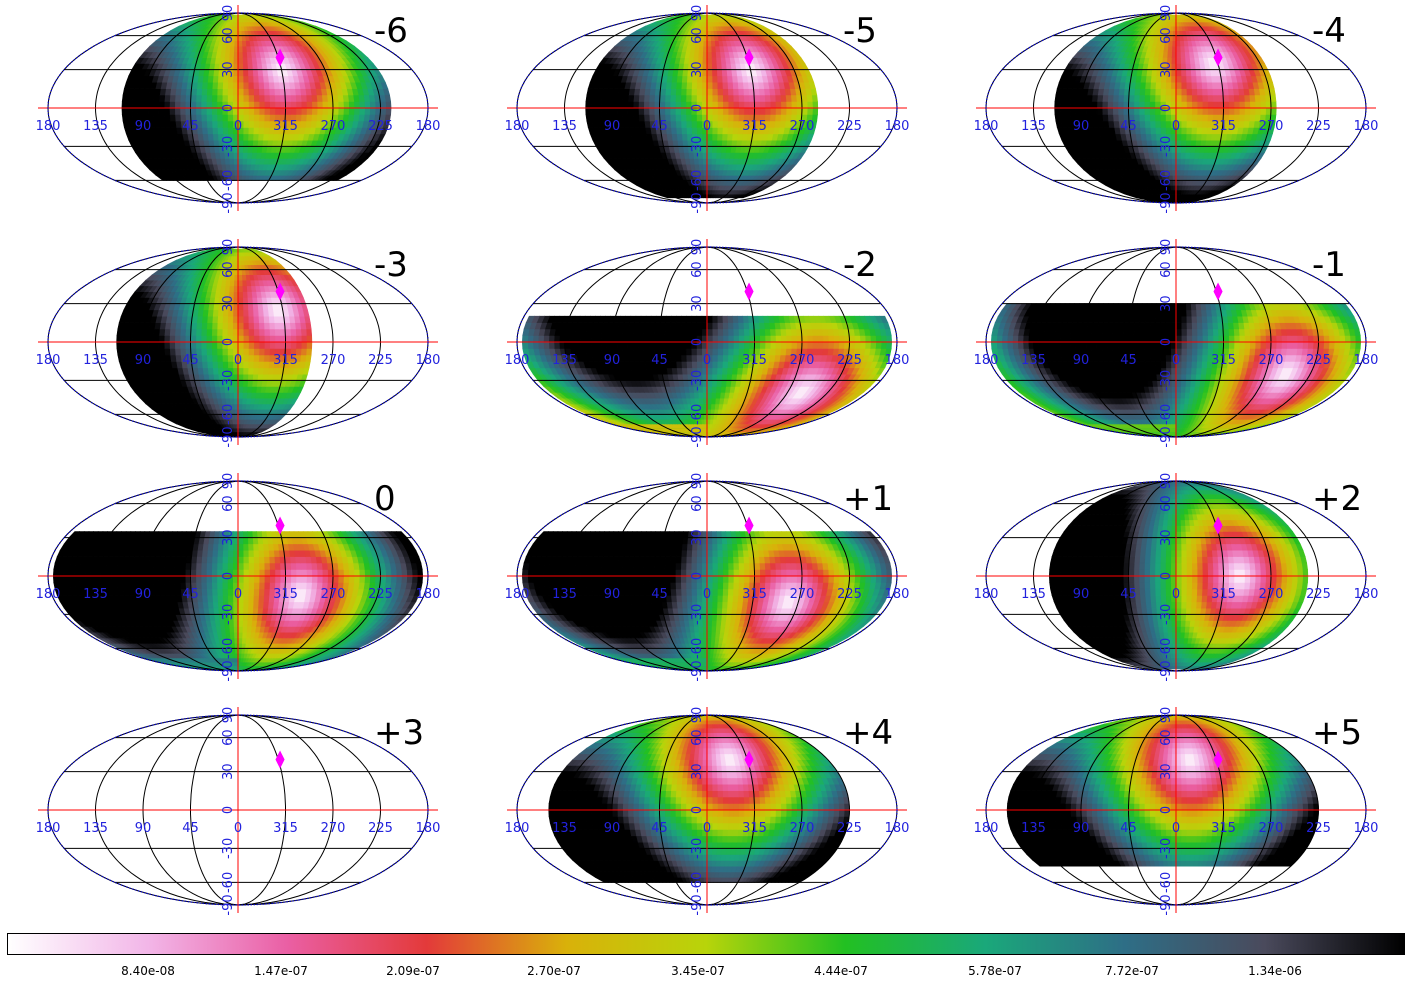 The width and height of the screenshot is (1407, 986). Describe the element at coordinates (702, 106) in the screenshot. I see `intensity-field` at that location.